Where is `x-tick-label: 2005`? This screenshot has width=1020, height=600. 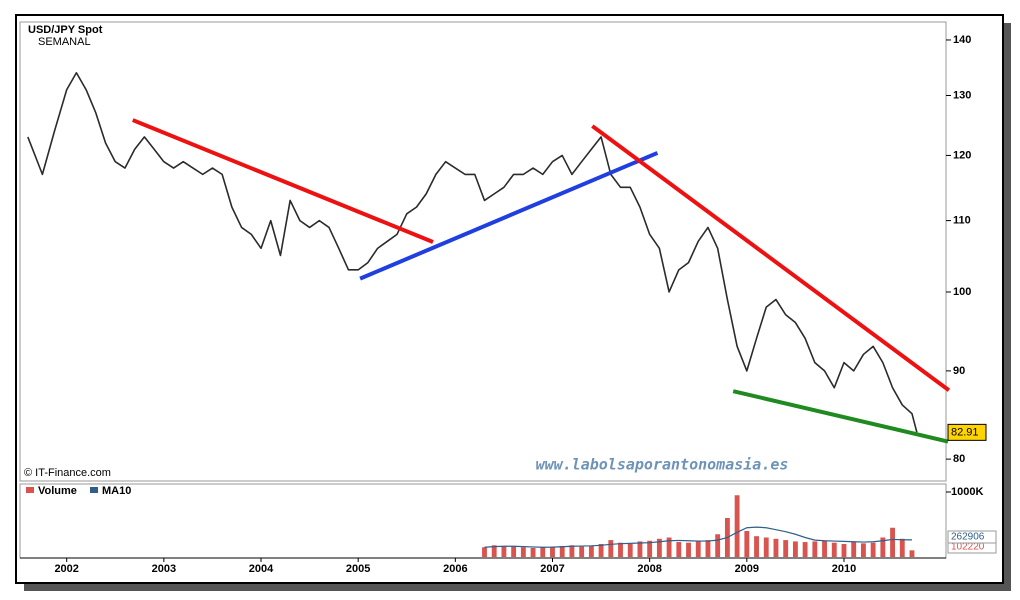 x-tick-label: 2005 is located at coordinates (358, 569).